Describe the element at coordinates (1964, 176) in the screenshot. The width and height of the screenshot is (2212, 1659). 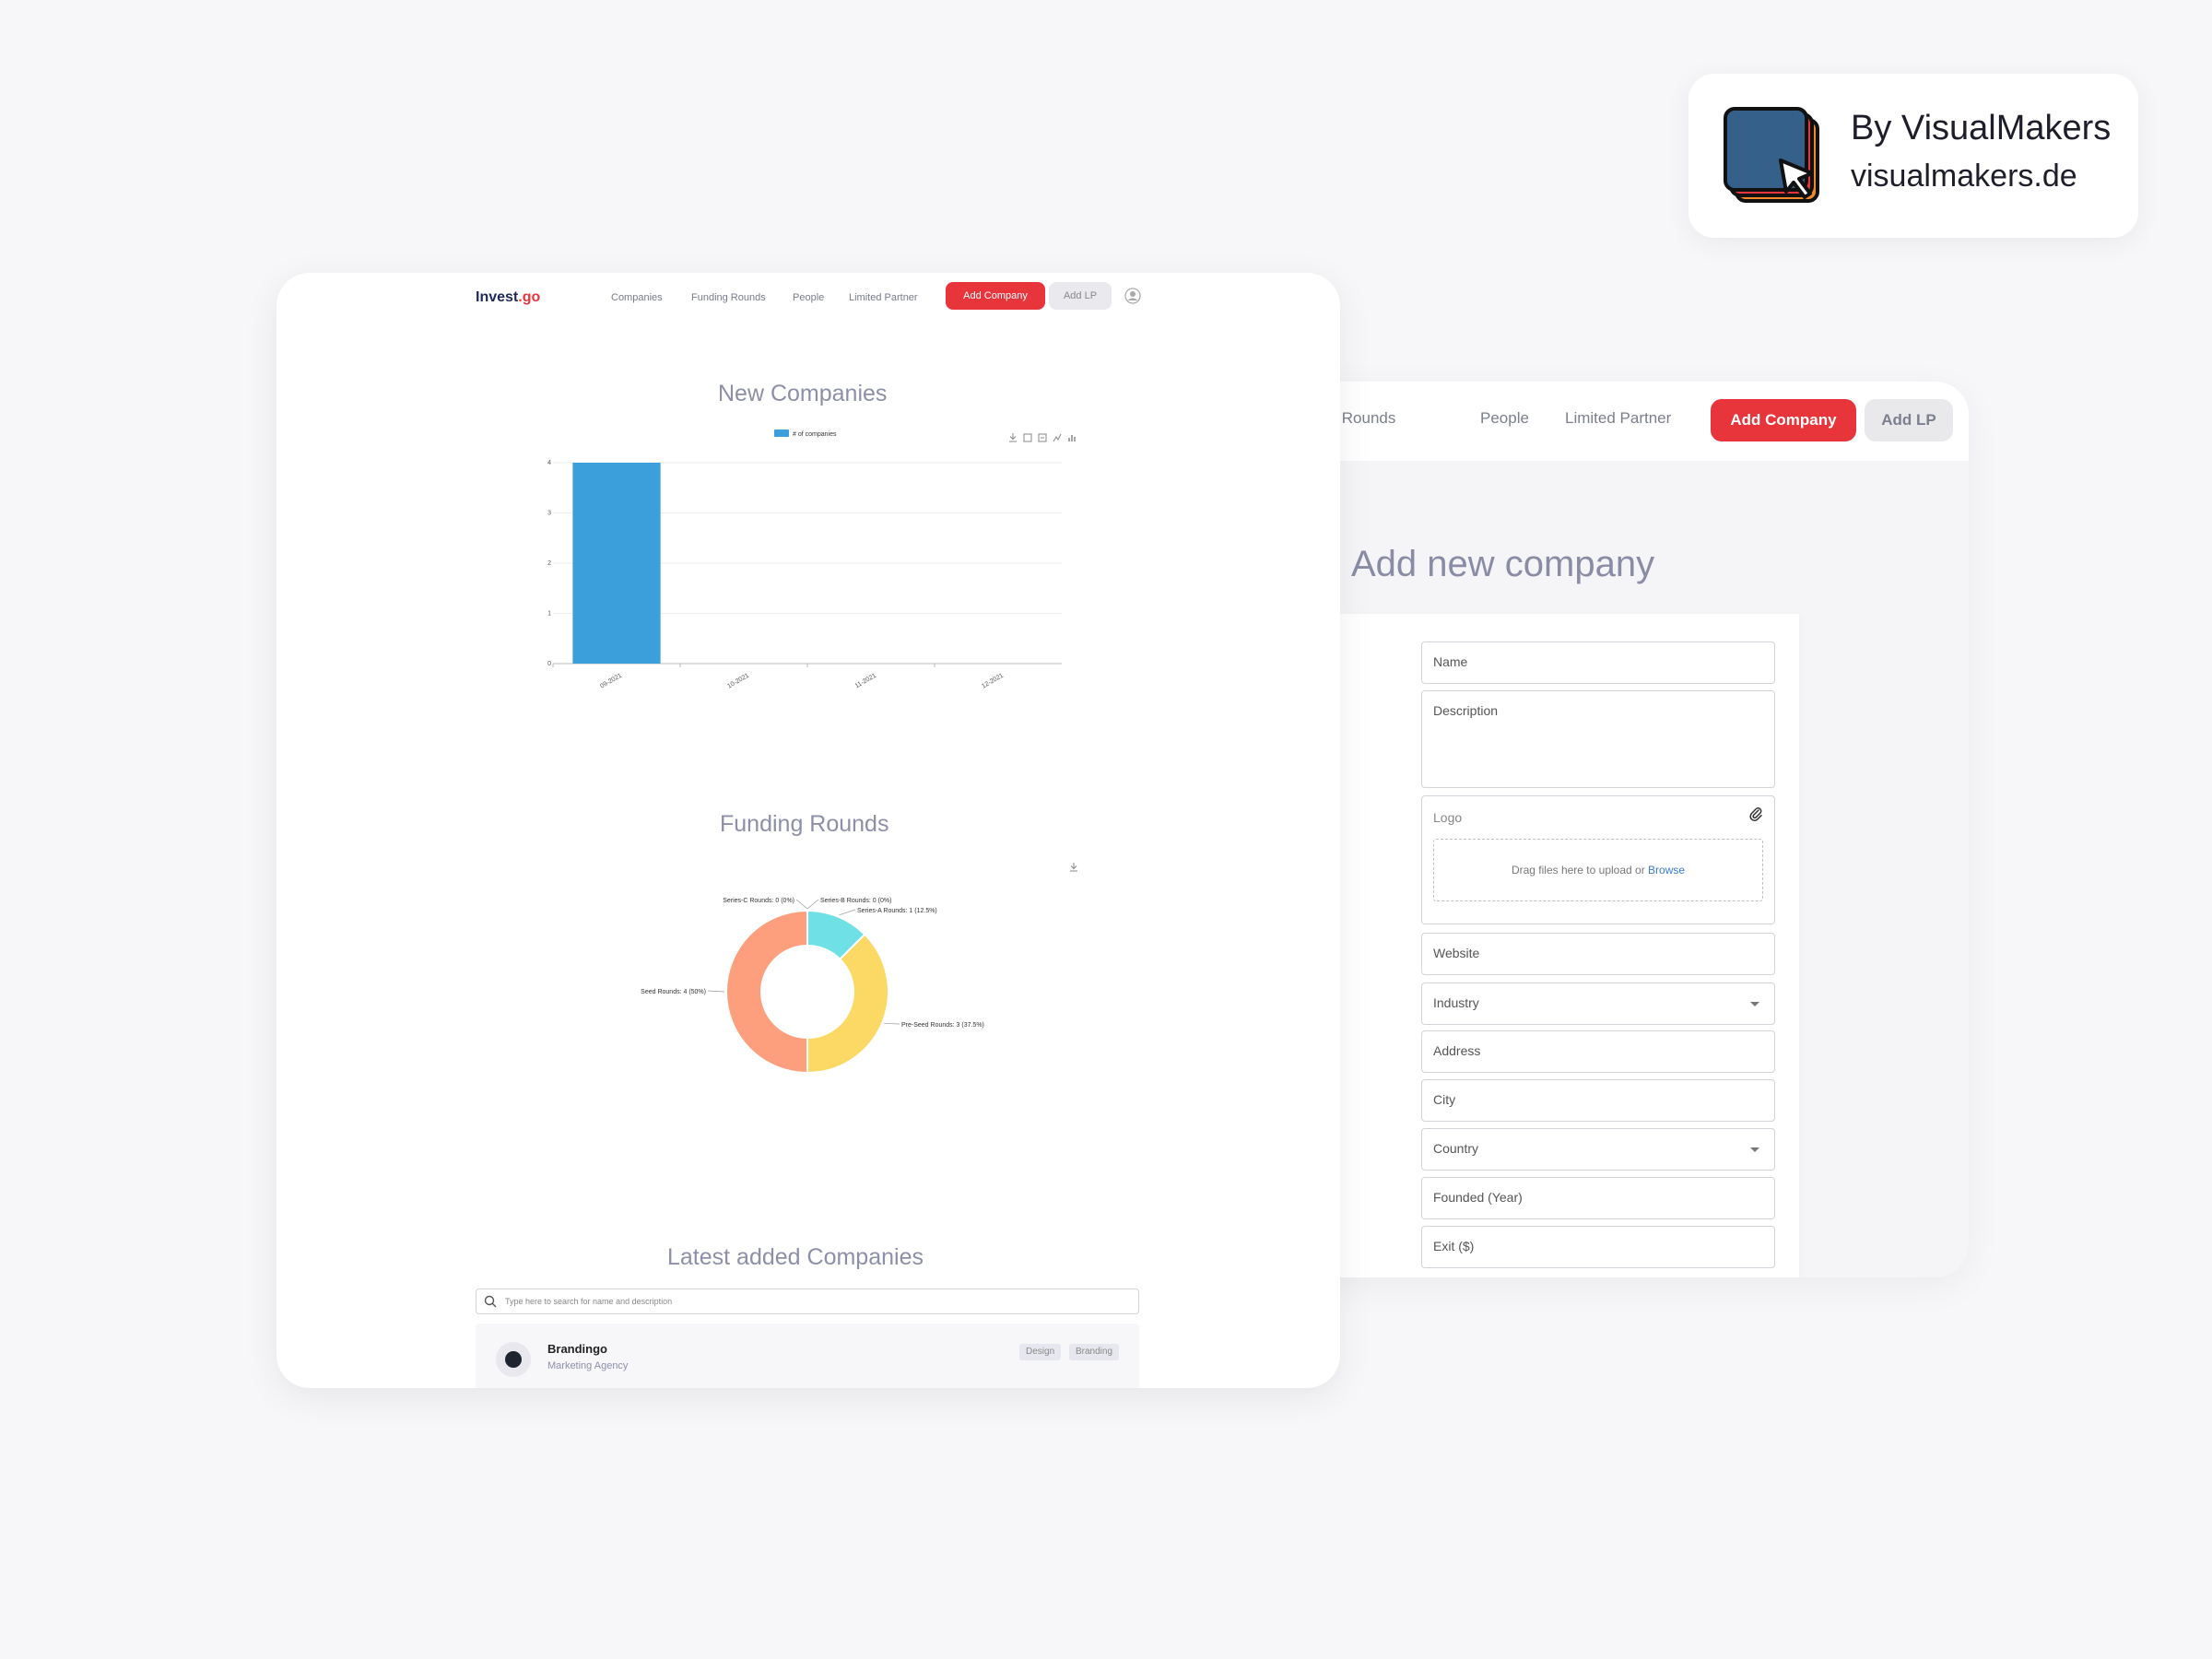
I see `brand-url: visualmakers.de` at that location.